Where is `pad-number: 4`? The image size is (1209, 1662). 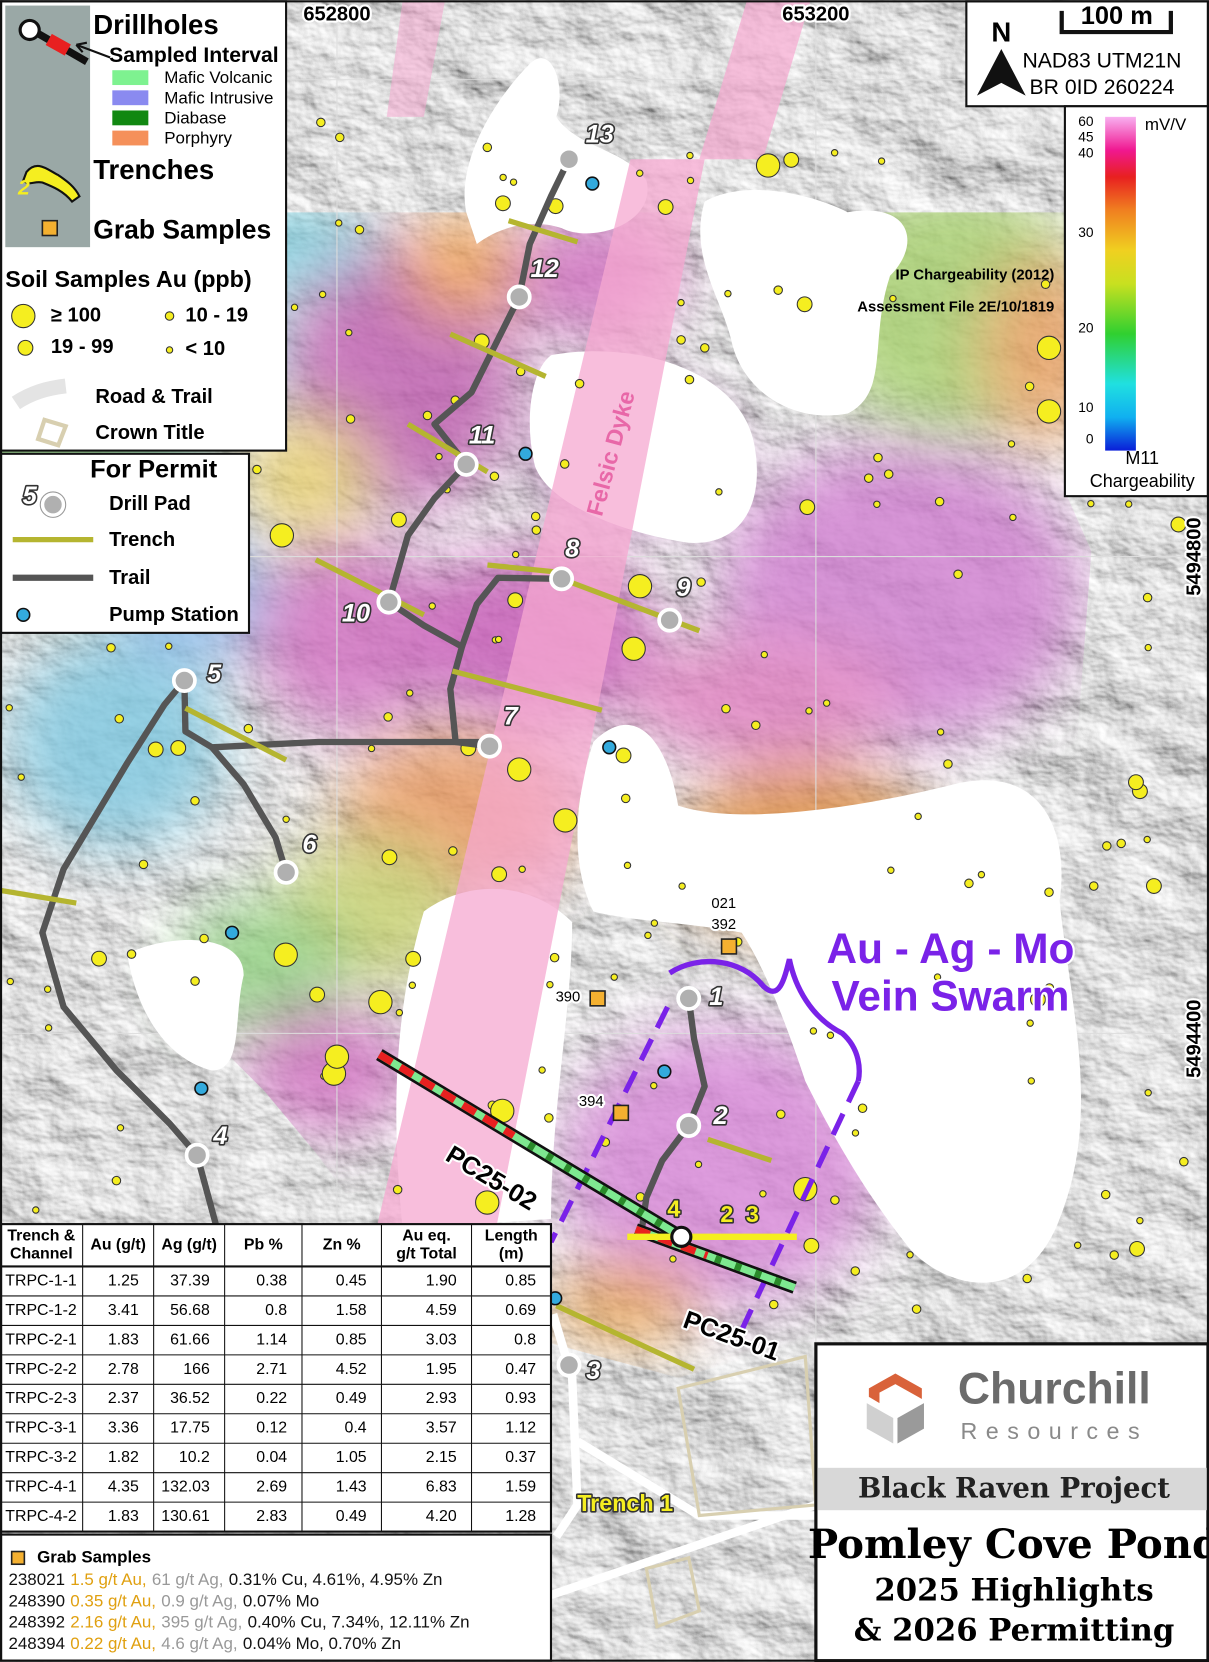 pad-number: 4 is located at coordinates (219, 1136).